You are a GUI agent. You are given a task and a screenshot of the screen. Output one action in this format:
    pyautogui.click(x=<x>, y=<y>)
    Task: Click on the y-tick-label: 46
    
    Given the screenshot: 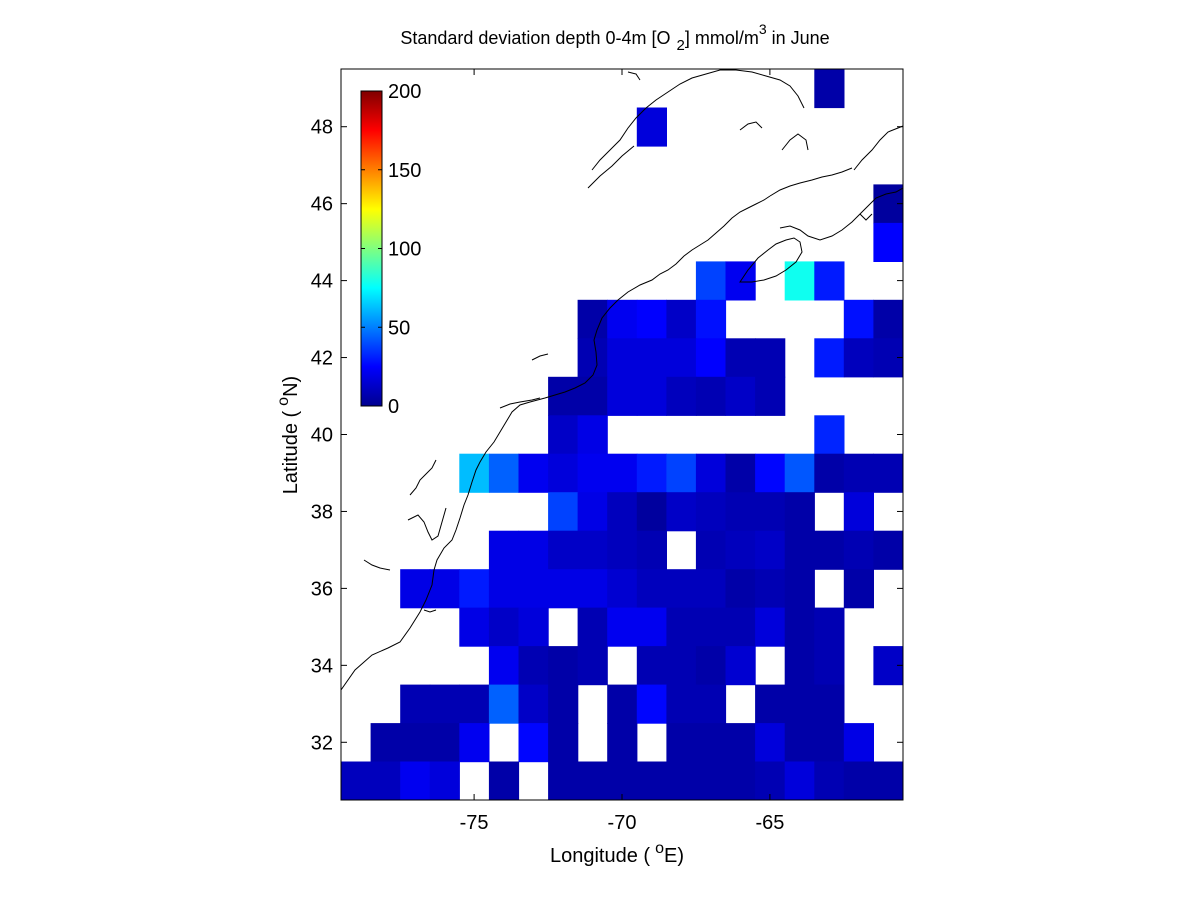 What is the action you would take?
    pyautogui.click(x=322, y=205)
    